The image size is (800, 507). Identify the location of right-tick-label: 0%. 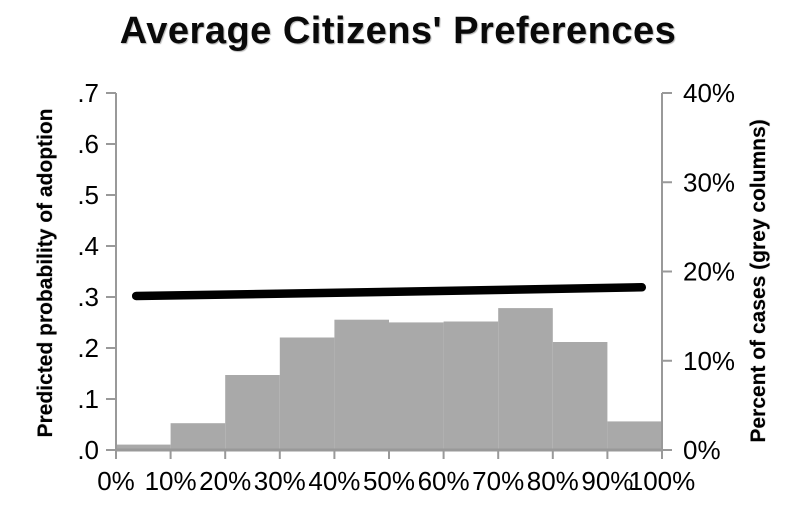
(702, 450).